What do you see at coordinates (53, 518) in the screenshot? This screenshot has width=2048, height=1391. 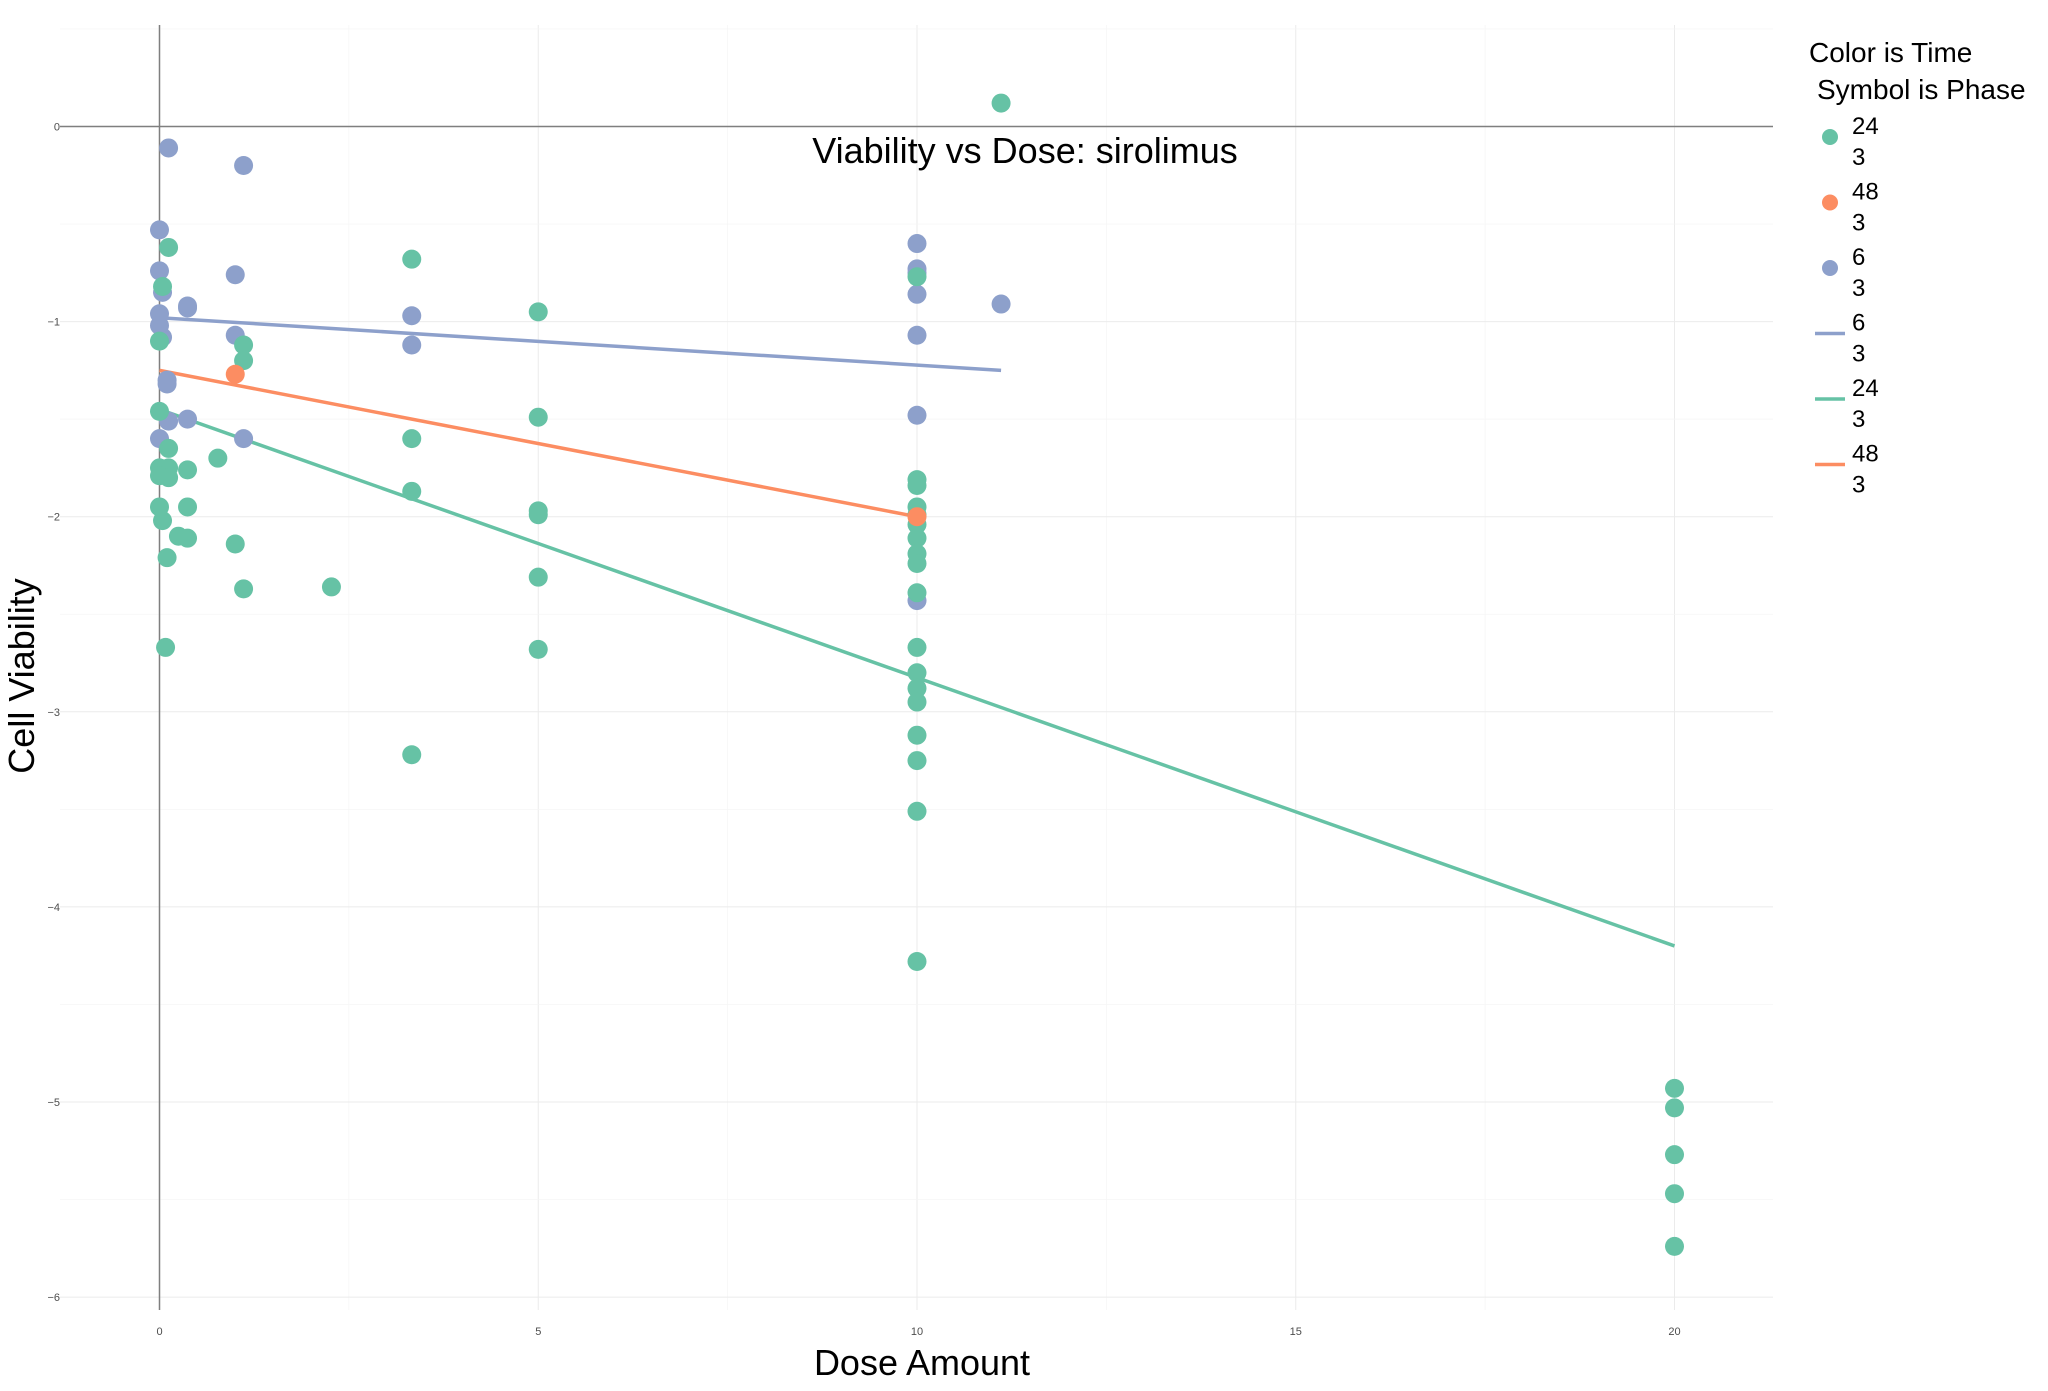 I see `y-tick-label: −2` at bounding box center [53, 518].